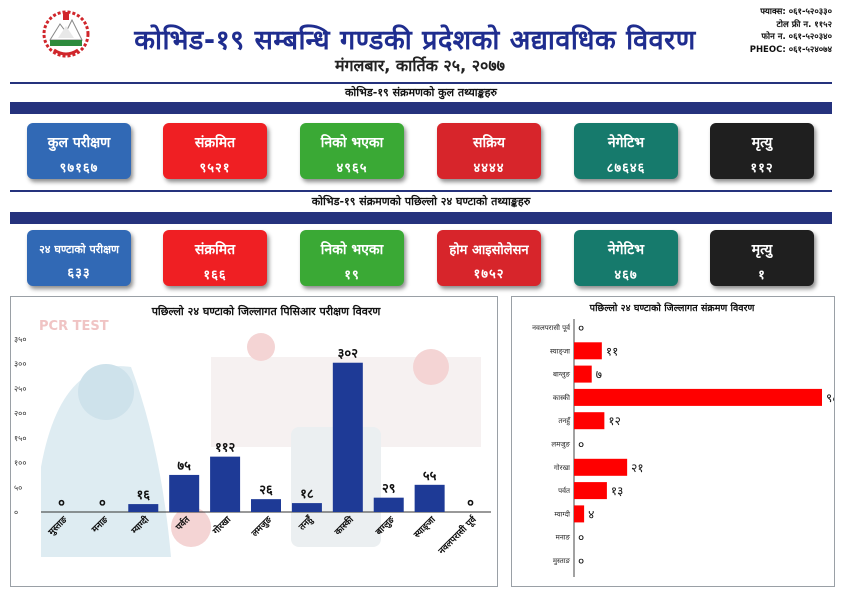 The width and height of the screenshot is (842, 595). I want to click on card-value: १९, so click(352, 275).